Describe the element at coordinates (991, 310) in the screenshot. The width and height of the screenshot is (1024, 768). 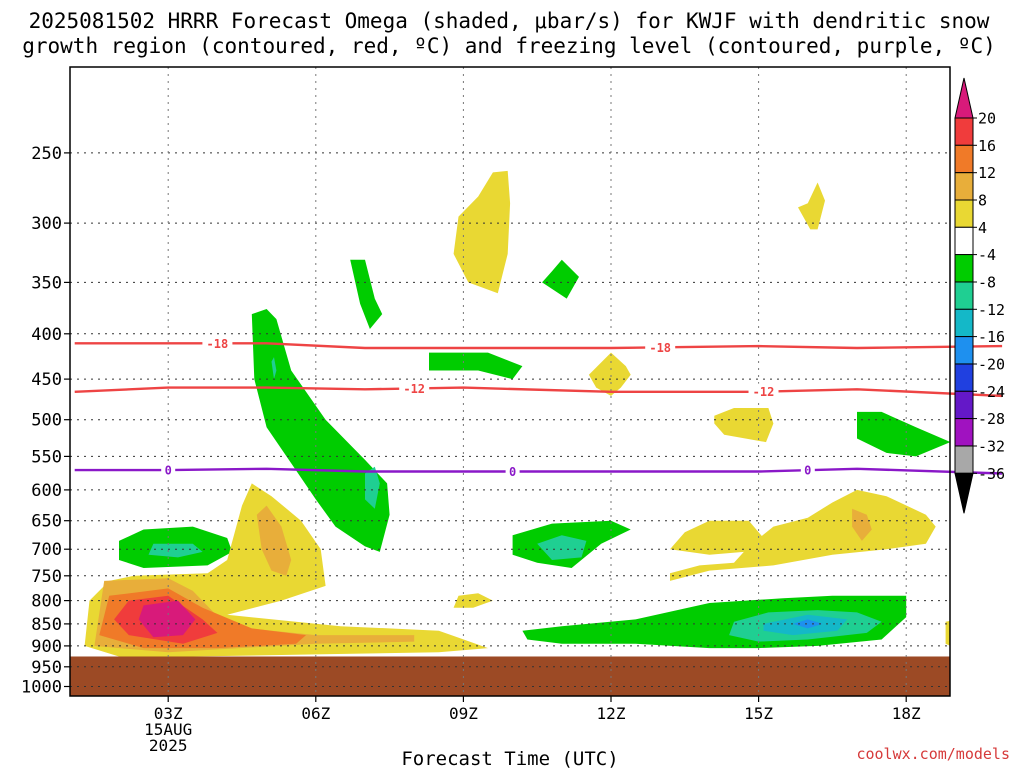
I see `colorbar-label: -12` at that location.